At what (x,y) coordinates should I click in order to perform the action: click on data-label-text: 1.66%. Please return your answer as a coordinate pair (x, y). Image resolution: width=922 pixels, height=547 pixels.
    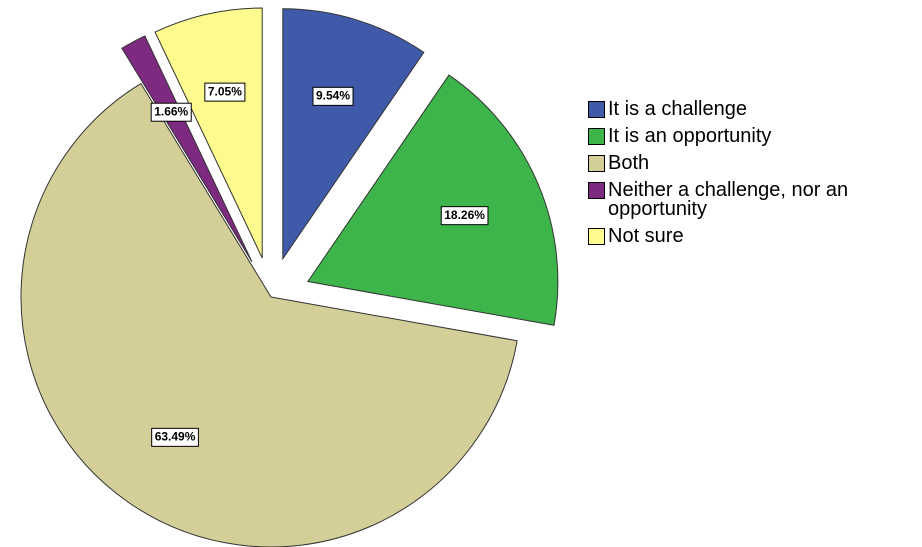
    Looking at the image, I should click on (171, 111).